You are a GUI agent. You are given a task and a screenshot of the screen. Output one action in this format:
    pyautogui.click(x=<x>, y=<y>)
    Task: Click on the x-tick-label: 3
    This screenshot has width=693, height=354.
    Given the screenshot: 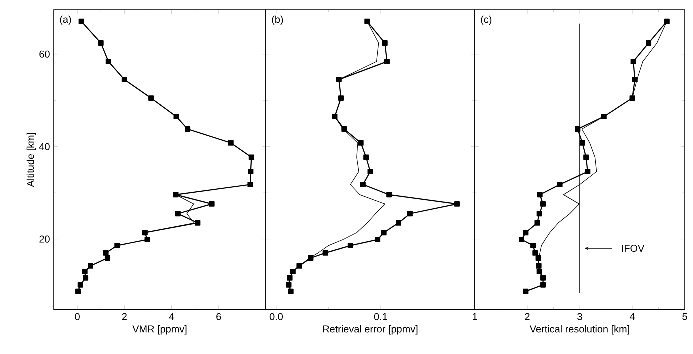 What is the action you would take?
    pyautogui.click(x=580, y=316)
    